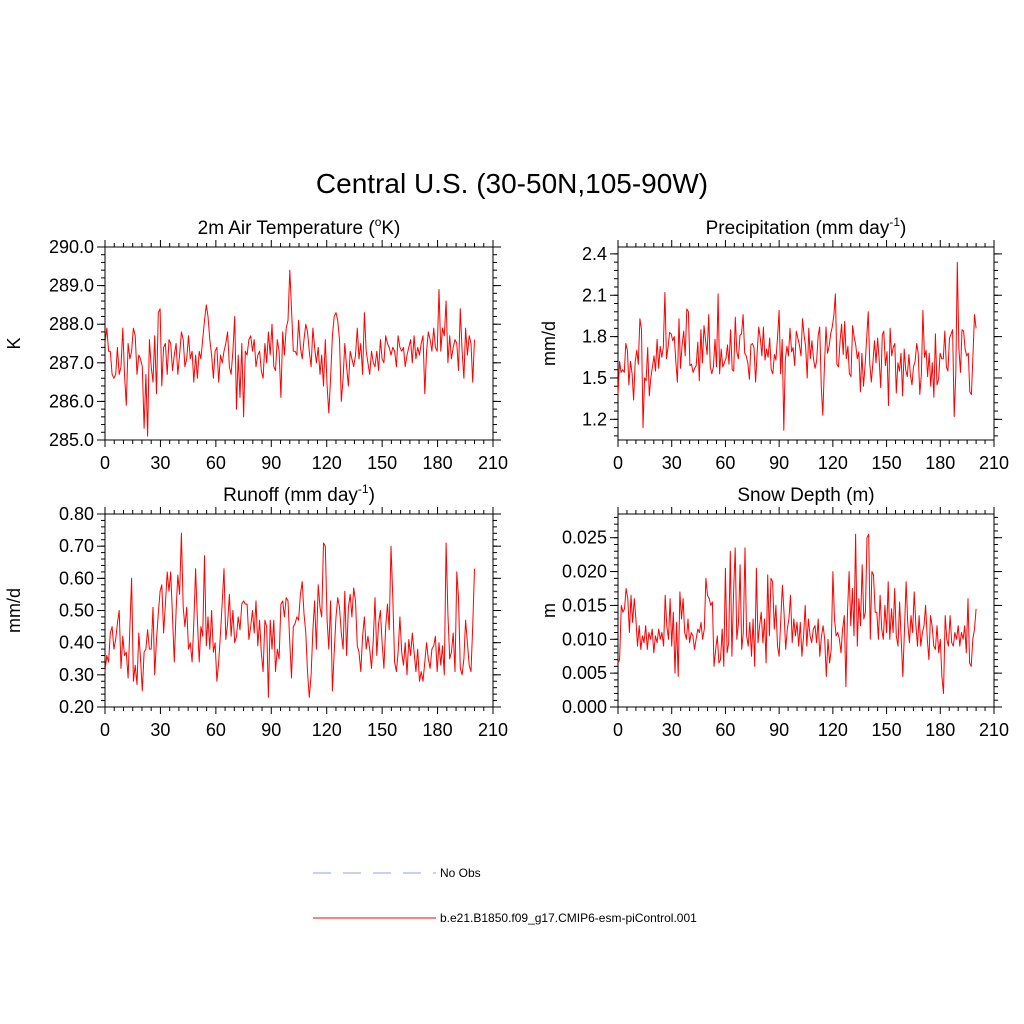 The width and height of the screenshot is (1024, 1024). What do you see at coordinates (71, 363) in the screenshot?
I see `y-tick-label: 287.0` at bounding box center [71, 363].